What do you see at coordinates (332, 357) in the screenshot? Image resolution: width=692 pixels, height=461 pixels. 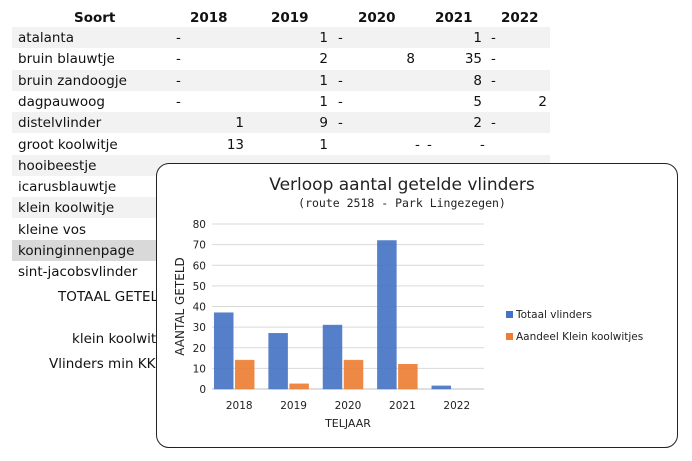 I see `bar-totaal-2020` at bounding box center [332, 357].